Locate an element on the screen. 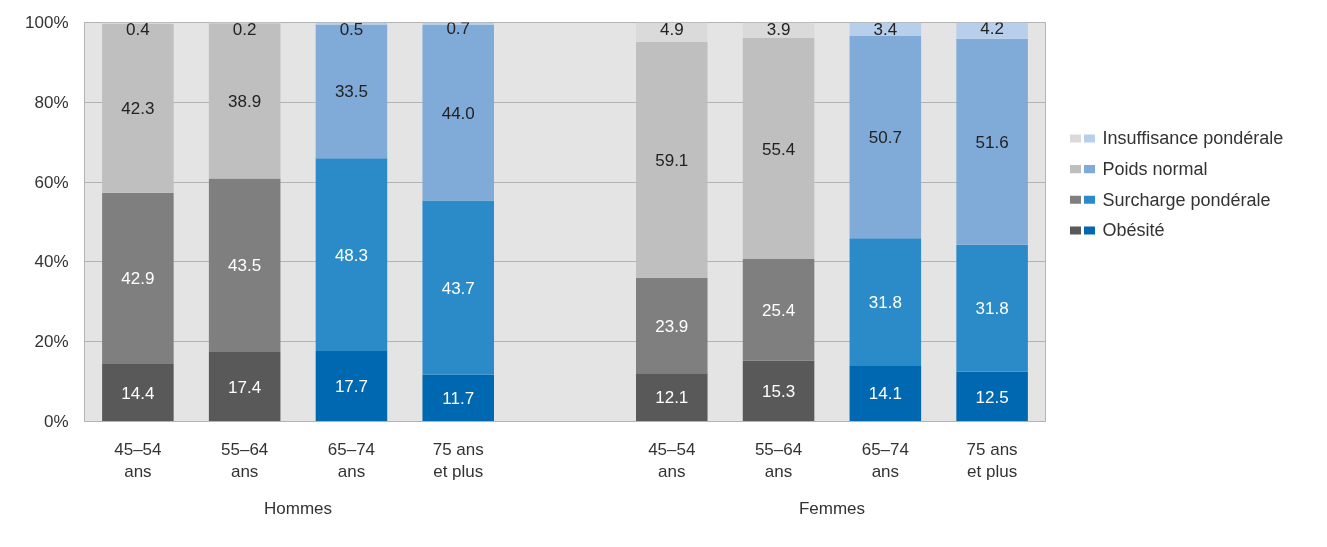 Image resolution: width=1327 pixels, height=547 pixels. data-label: 50.7 is located at coordinates (885, 138).